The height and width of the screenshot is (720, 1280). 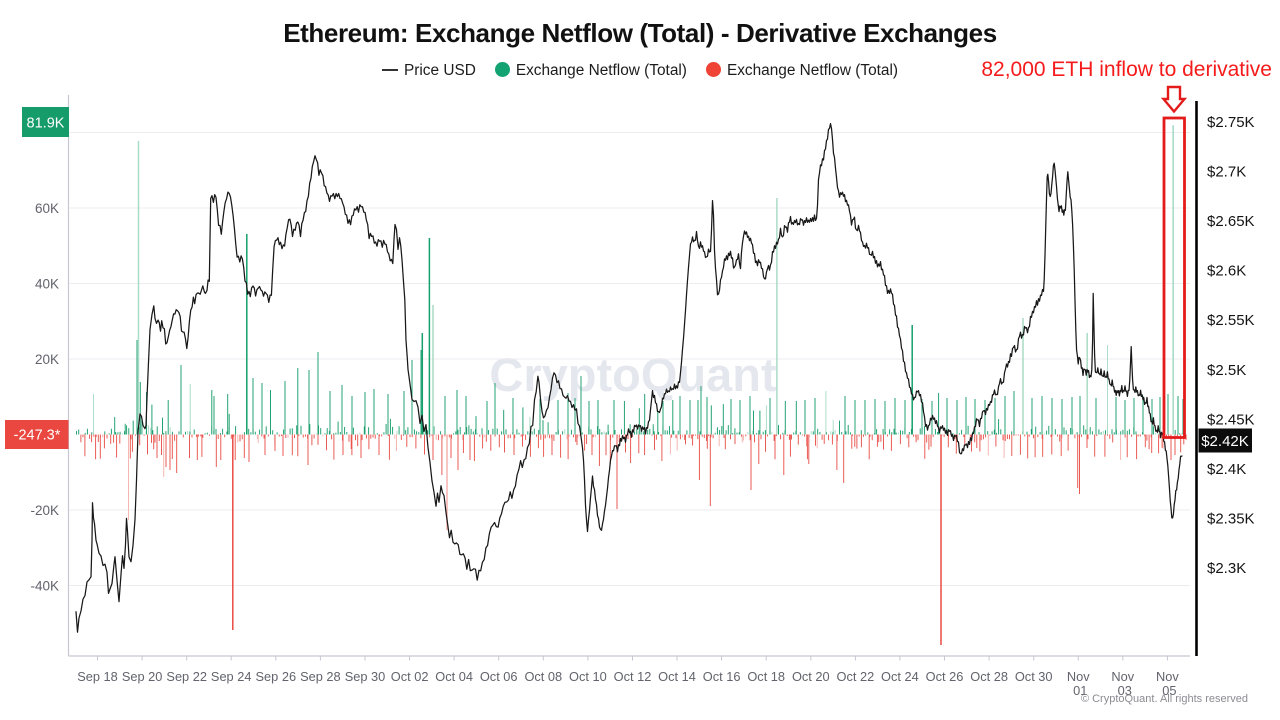 I want to click on svg-text: -40K, so click(x=44, y=585).